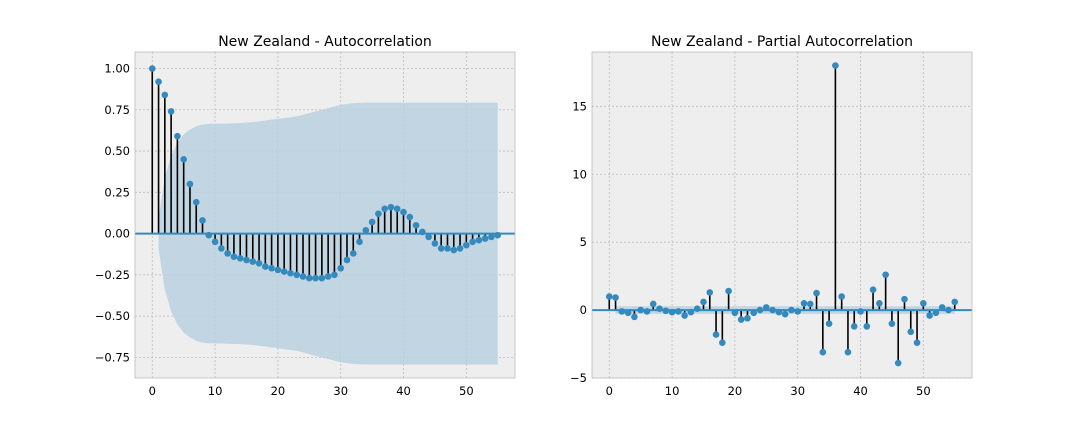  What do you see at coordinates (672, 391) in the screenshot?
I see `x-tick-label: 10` at bounding box center [672, 391].